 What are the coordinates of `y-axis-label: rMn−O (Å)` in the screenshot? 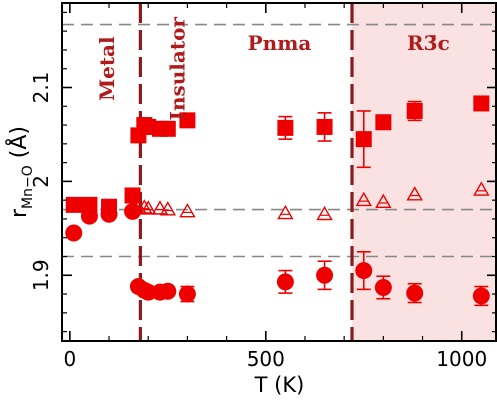 It's located at (20, 172).